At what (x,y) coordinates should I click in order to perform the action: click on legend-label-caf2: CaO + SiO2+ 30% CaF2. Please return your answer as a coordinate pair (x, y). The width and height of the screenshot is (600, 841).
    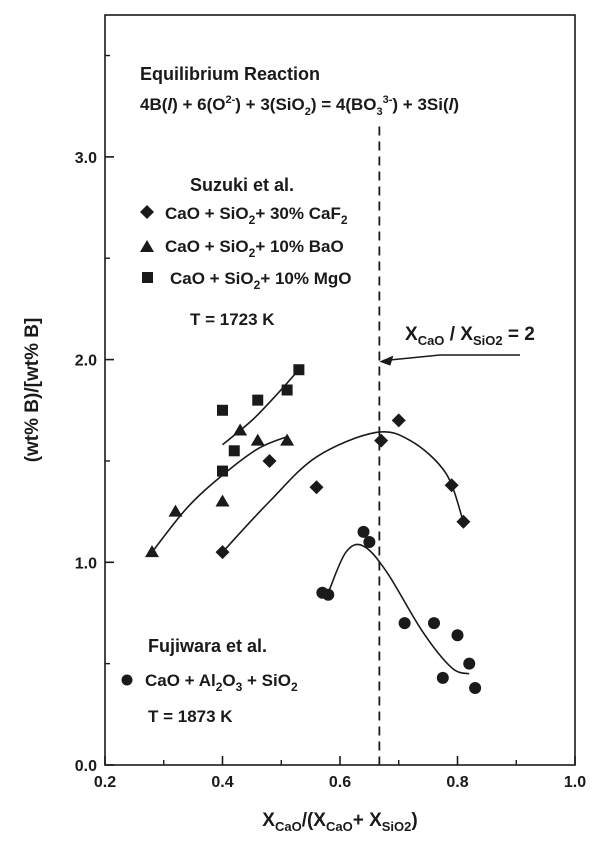
    Looking at the image, I should click on (256, 215).